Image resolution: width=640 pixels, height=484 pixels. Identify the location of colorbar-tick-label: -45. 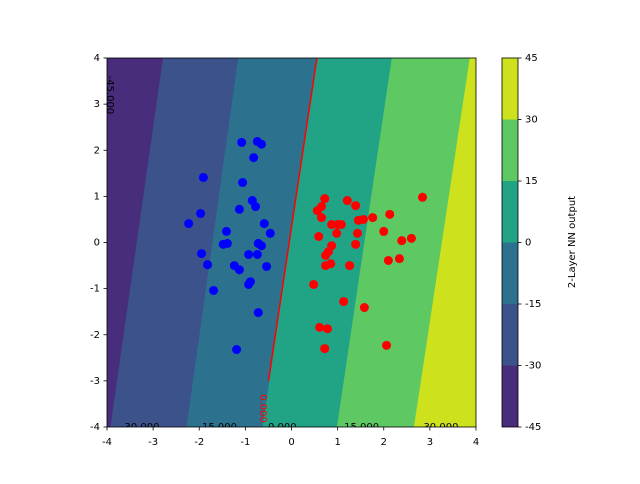
(533, 427).